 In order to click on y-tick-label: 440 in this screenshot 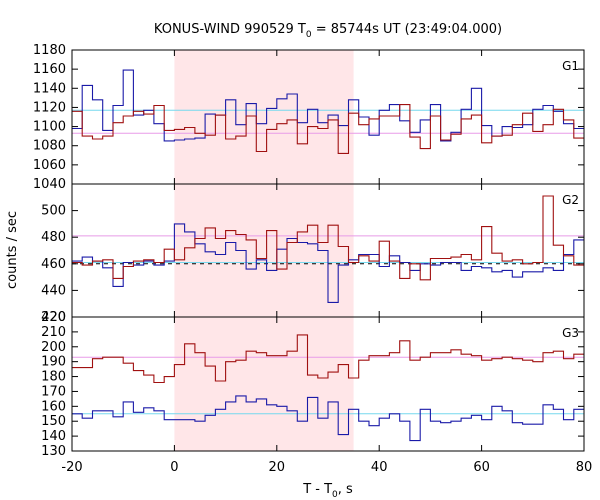, I will do `click(53, 290)`.